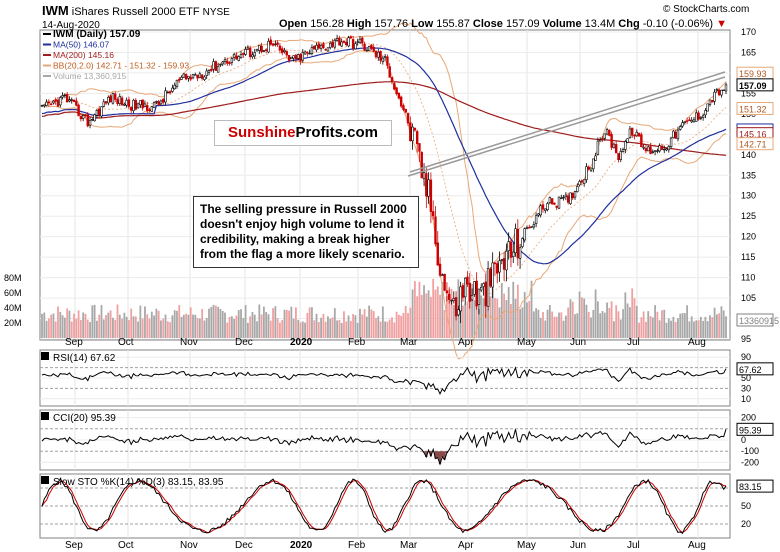 The height and width of the screenshot is (552, 780). Describe the element at coordinates (759, 321) in the screenshot. I see `price-tag-label: 13360915` at that location.